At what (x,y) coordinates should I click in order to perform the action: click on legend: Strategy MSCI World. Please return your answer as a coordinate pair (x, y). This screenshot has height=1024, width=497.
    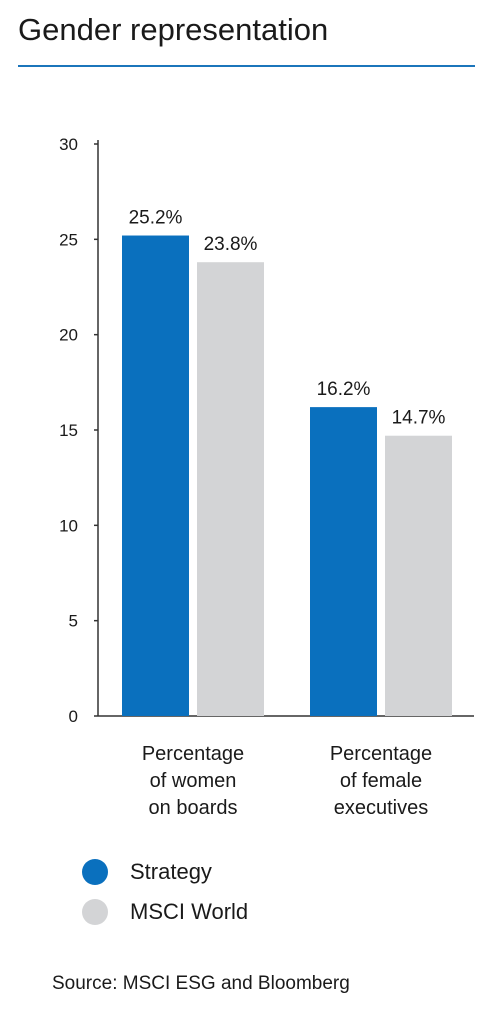
    Looking at the image, I should click on (165, 892).